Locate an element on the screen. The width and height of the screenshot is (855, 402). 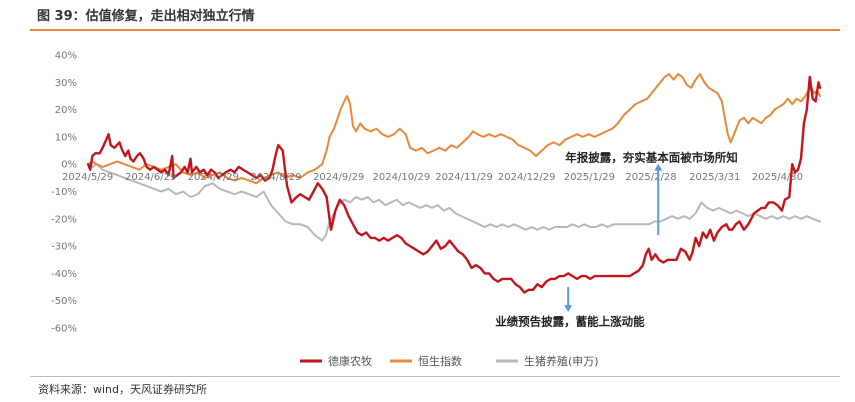
x-tick-label: 2024/9/29 is located at coordinates (338, 177).